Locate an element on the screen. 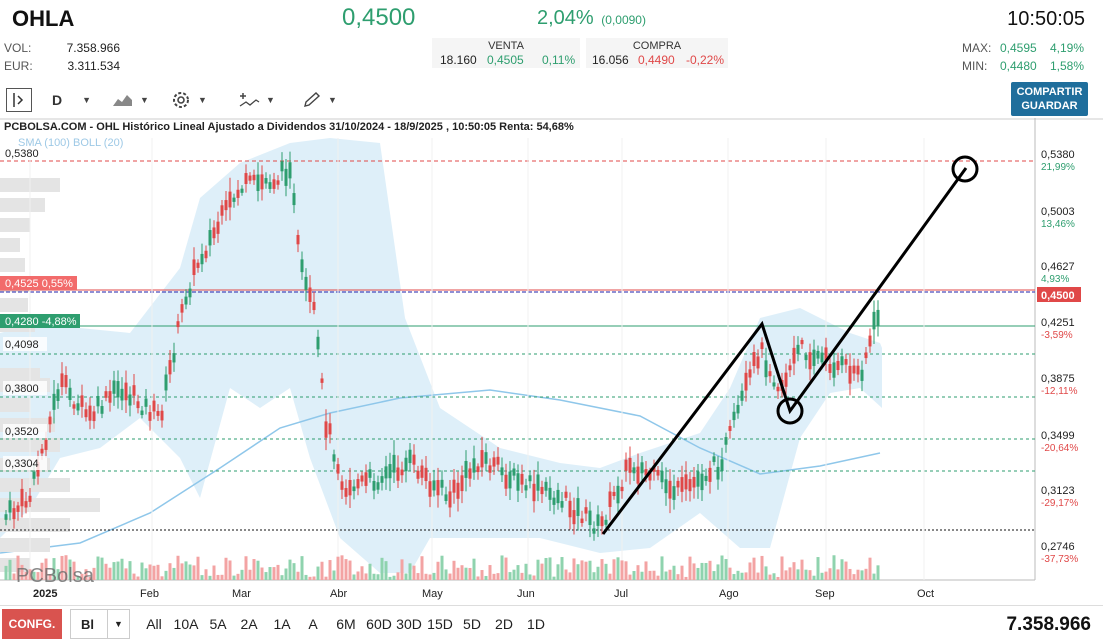 The image size is (1103, 643). indicators-icon is located at coordinates (249, 100).